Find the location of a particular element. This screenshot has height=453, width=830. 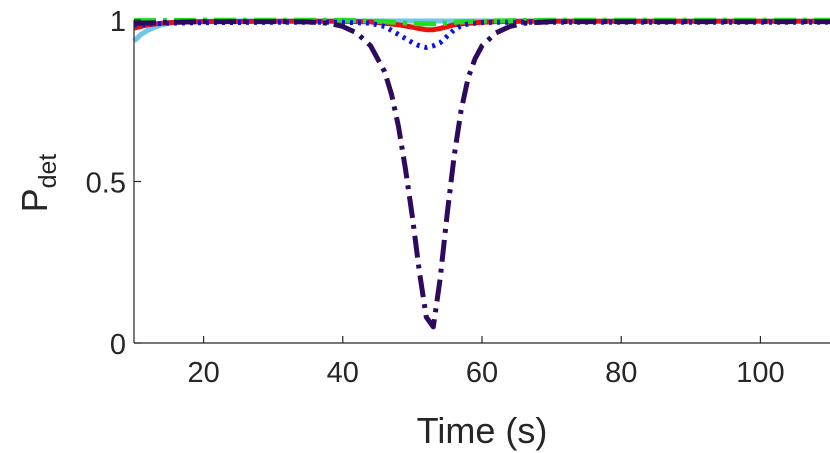

x-axis-label: Time (s) is located at coordinates (482, 430).